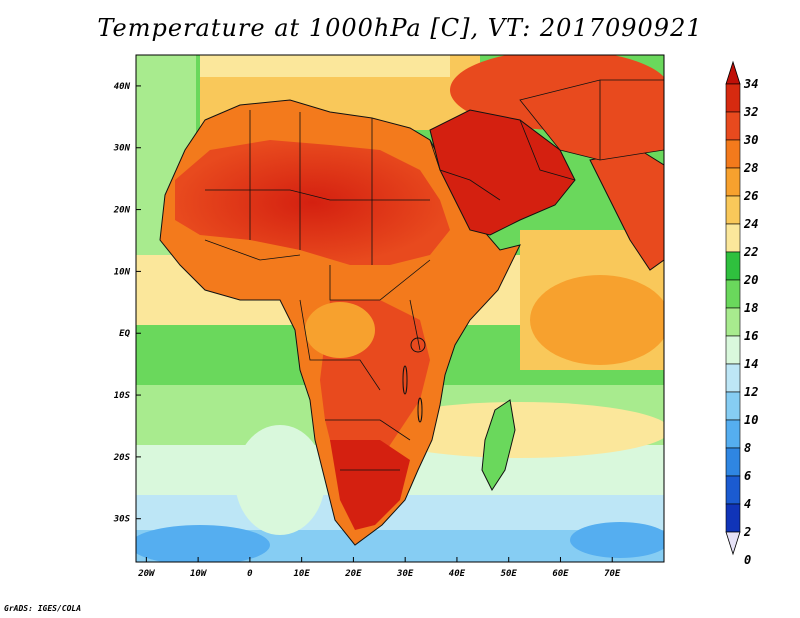 Image resolution: width=800 pixels, height=618 pixels. Describe the element at coordinates (302, 574) in the screenshot. I see `lon-tick-label: 10E` at that location.